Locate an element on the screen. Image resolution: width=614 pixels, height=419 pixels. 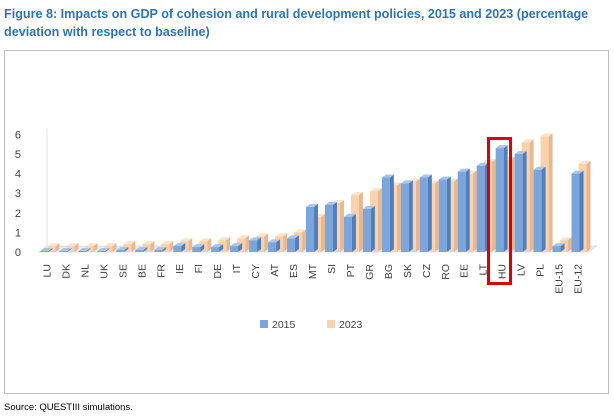
bar-2015-BG-face is located at coordinates (387, 176).